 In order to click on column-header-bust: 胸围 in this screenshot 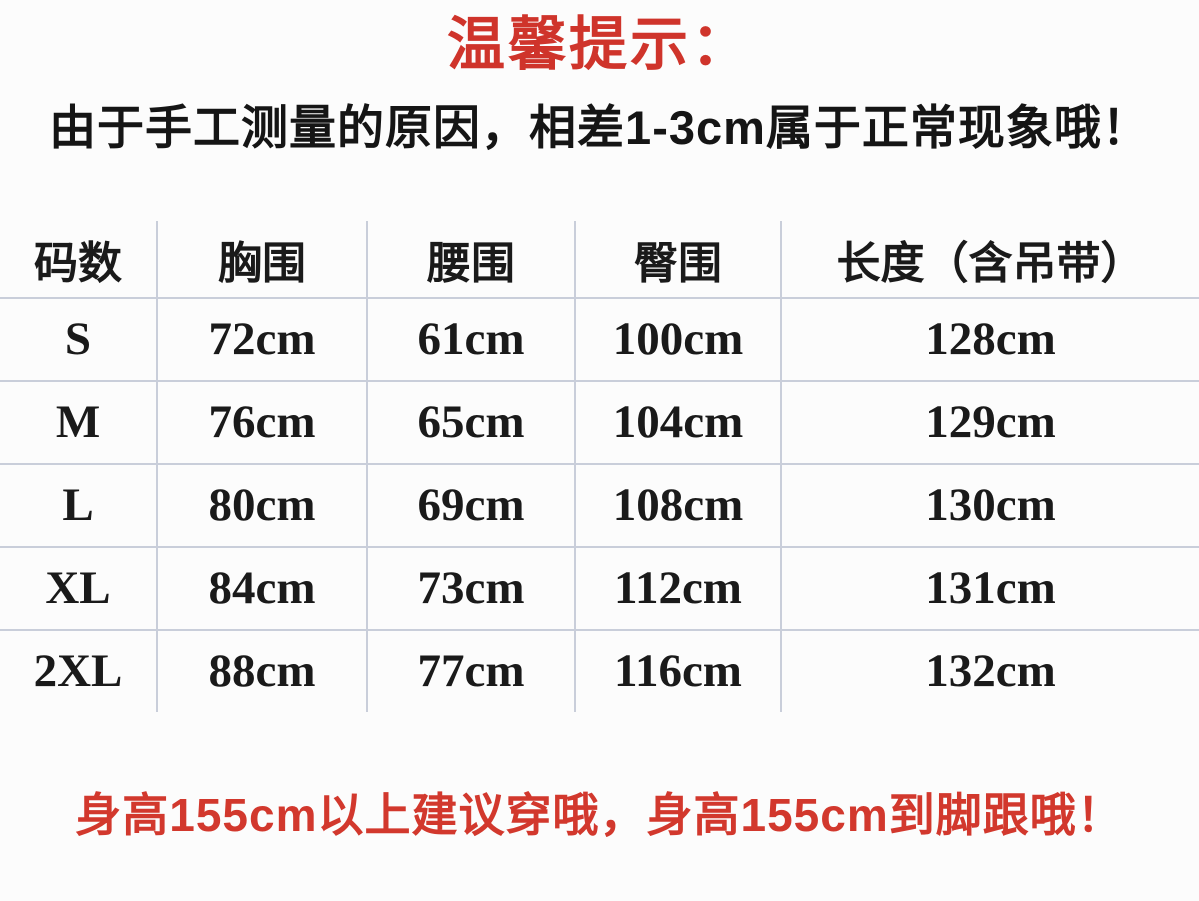, I will do `click(262, 259)`.